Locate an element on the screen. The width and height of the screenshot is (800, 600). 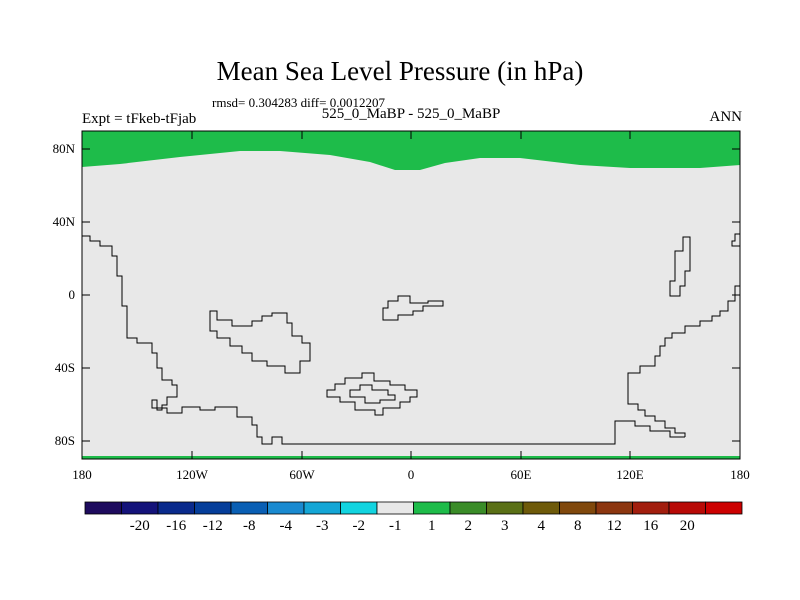
colorbar-label: -3 is located at coordinates (322, 526).